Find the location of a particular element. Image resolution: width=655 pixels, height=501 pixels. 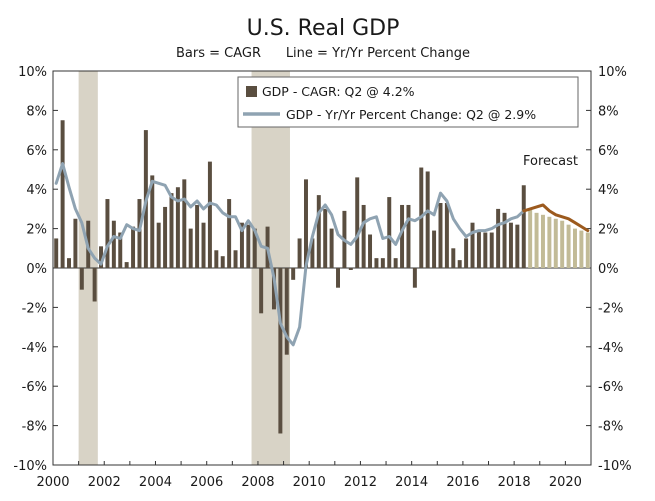

x-tick-label: 2018 is located at coordinates (514, 482).